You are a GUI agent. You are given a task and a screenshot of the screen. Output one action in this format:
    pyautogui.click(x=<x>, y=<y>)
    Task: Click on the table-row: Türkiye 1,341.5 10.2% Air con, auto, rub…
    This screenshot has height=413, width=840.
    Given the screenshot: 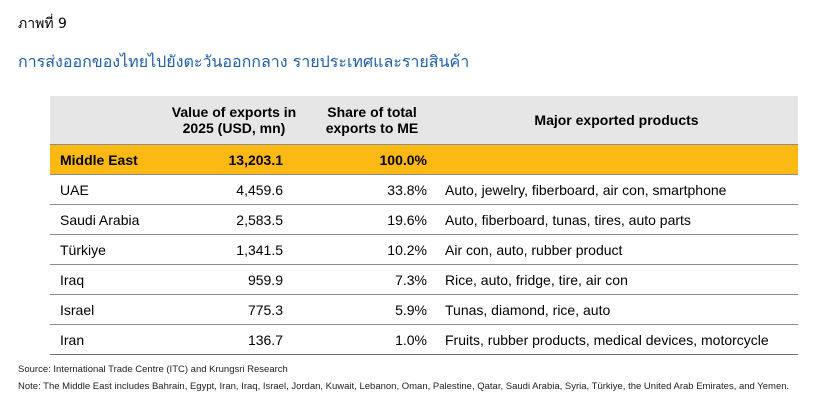 What is the action you would take?
    pyautogui.click(x=424, y=249)
    